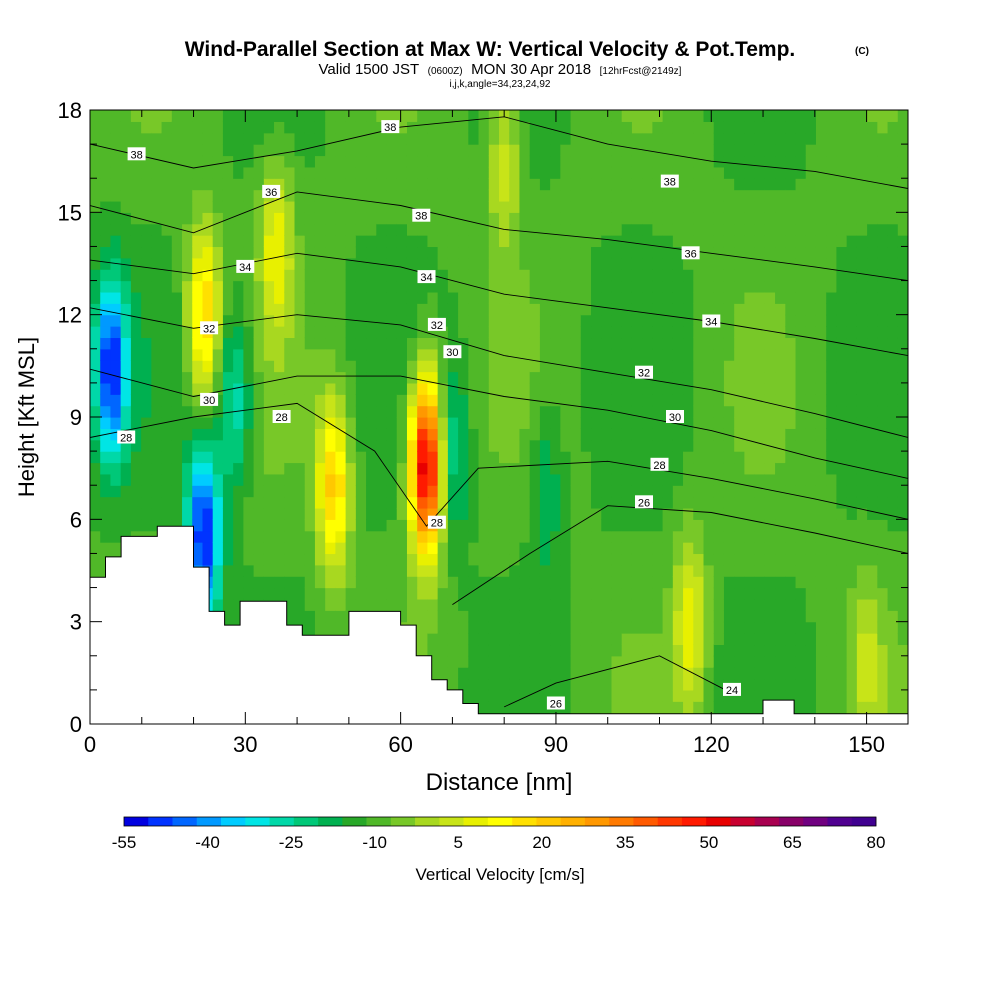  What do you see at coordinates (732, 691) in the screenshot?
I see `contour-label-text: 24` at bounding box center [732, 691].